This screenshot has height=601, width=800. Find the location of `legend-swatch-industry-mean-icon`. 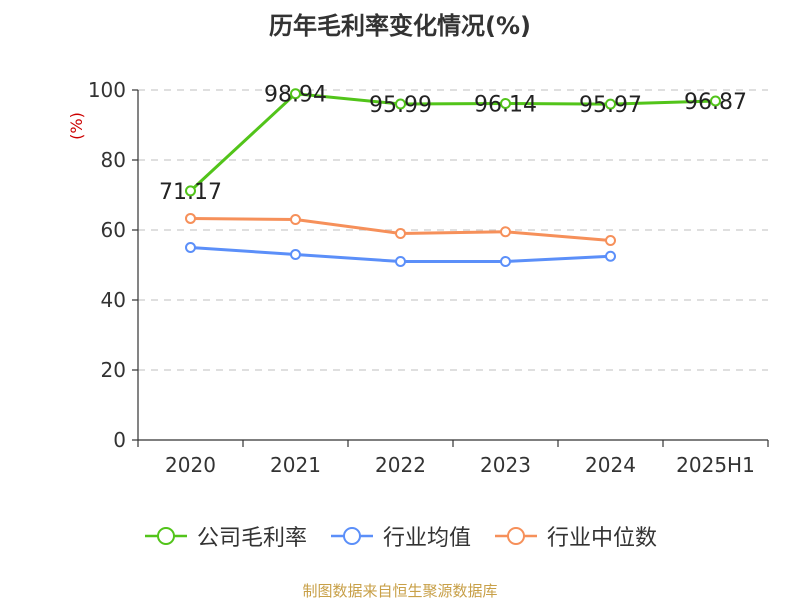

legend-swatch-industry-mean-icon is located at coordinates (351, 536).